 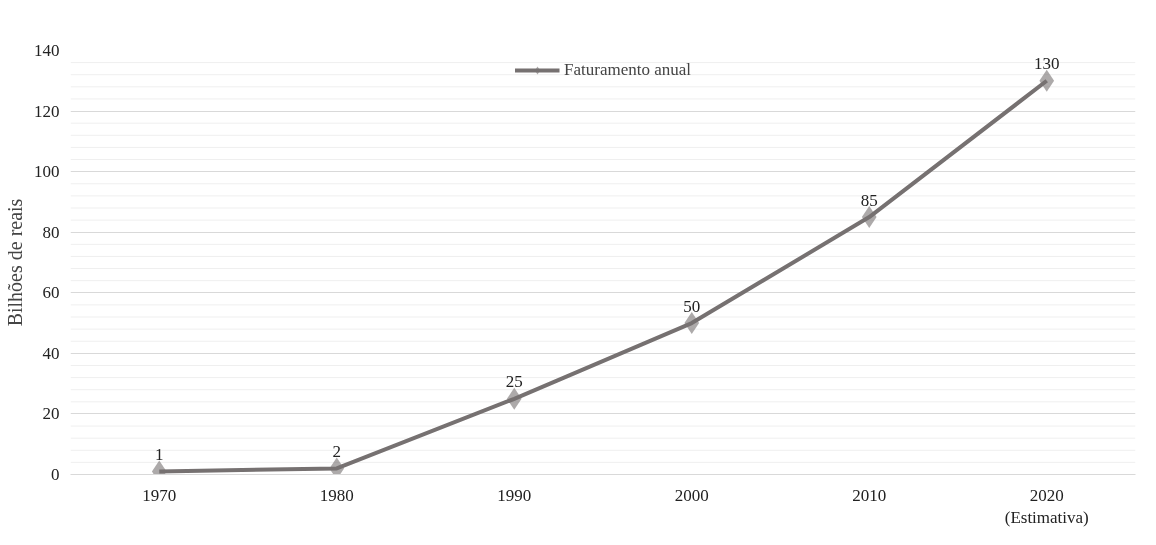 What do you see at coordinates (691, 495) in the screenshot?
I see `x-tick-label: 2000` at bounding box center [691, 495].